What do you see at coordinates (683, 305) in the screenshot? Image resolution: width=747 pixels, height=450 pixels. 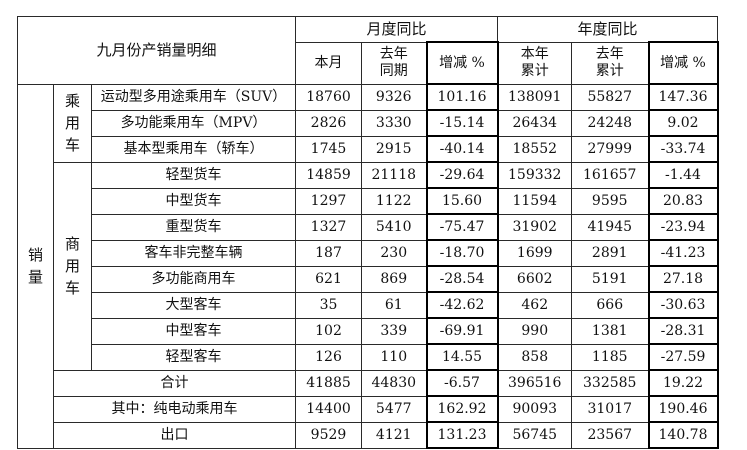 I see `cell-yearly-change: -30.63` at bounding box center [683, 305].